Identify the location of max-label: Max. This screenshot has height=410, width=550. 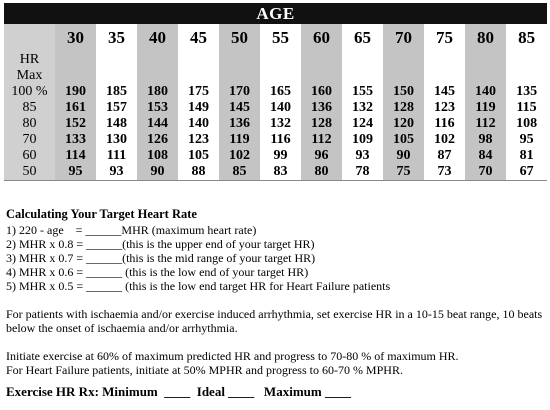
(29, 76).